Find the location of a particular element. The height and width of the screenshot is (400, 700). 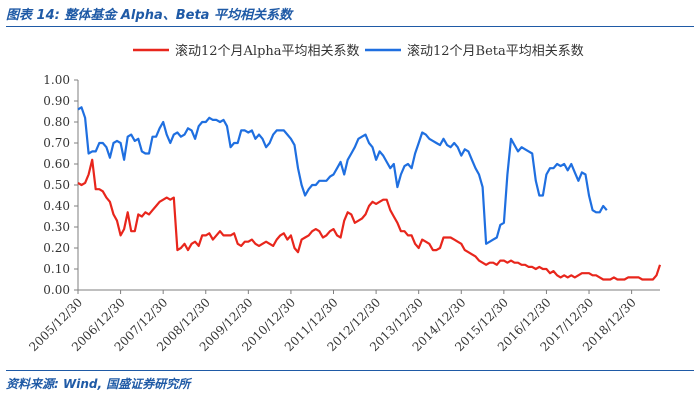

y-tick-label: 0.90 is located at coordinates (56, 101).